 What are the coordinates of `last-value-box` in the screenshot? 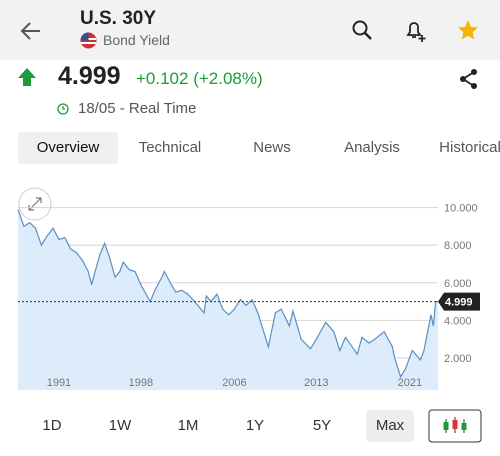 It's located at (459, 301).